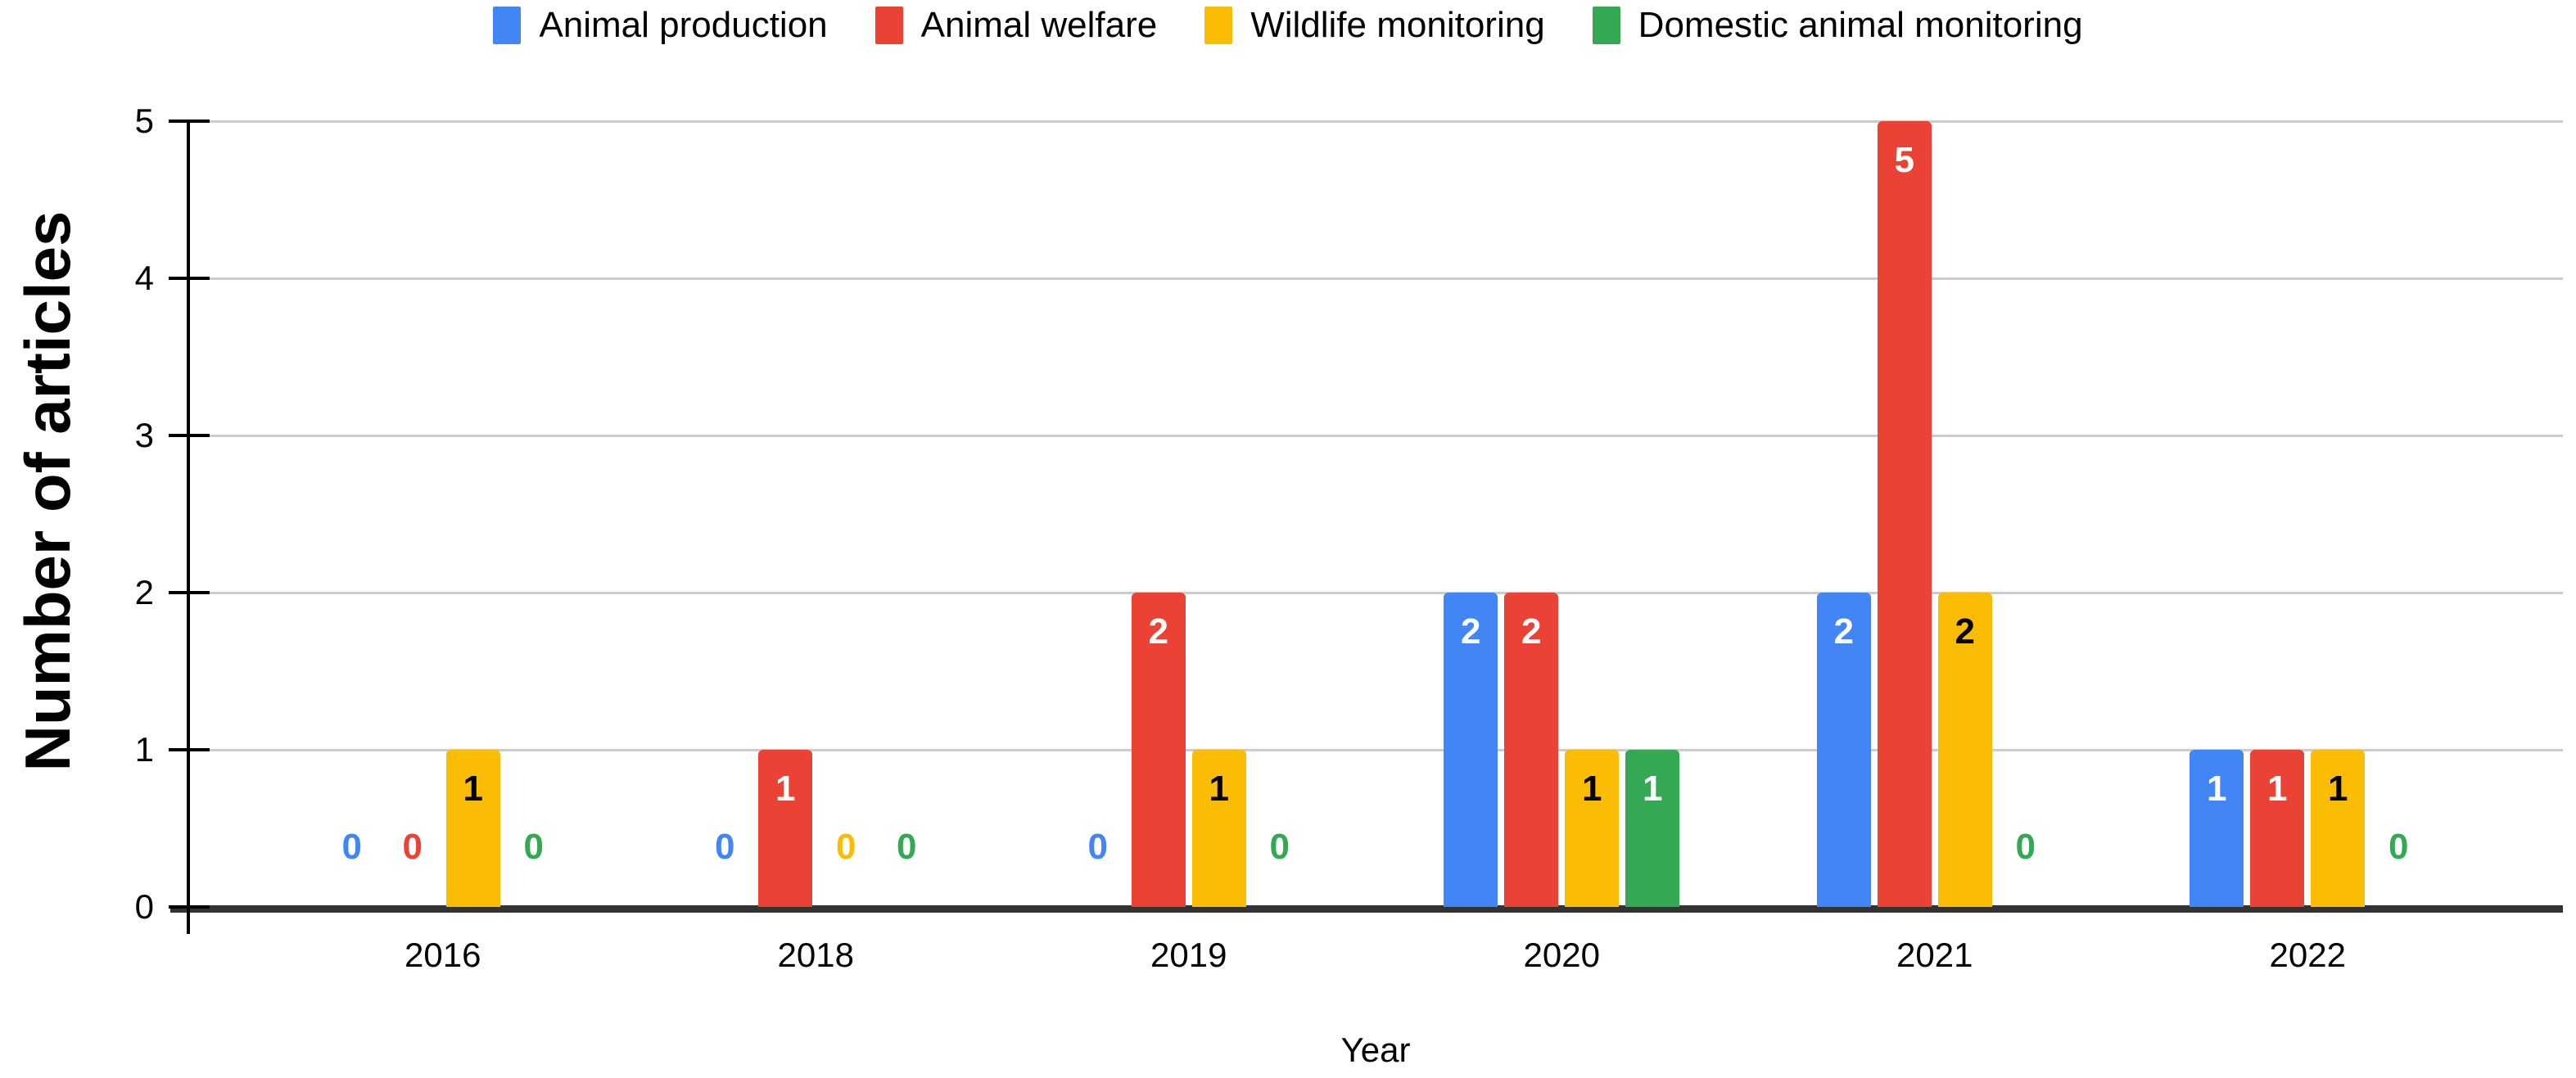 Image resolution: width=2576 pixels, height=1078 pixels. I want to click on y-tick-label: 5, so click(144, 121).